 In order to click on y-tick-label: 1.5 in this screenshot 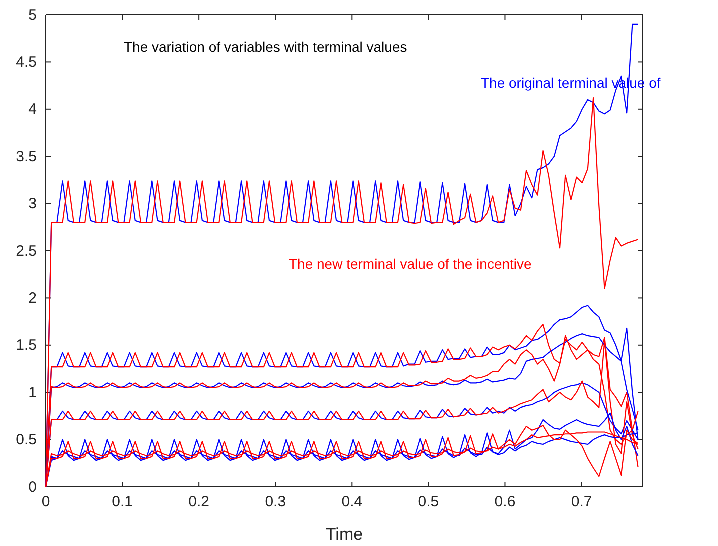, I will do `click(26, 345)`.